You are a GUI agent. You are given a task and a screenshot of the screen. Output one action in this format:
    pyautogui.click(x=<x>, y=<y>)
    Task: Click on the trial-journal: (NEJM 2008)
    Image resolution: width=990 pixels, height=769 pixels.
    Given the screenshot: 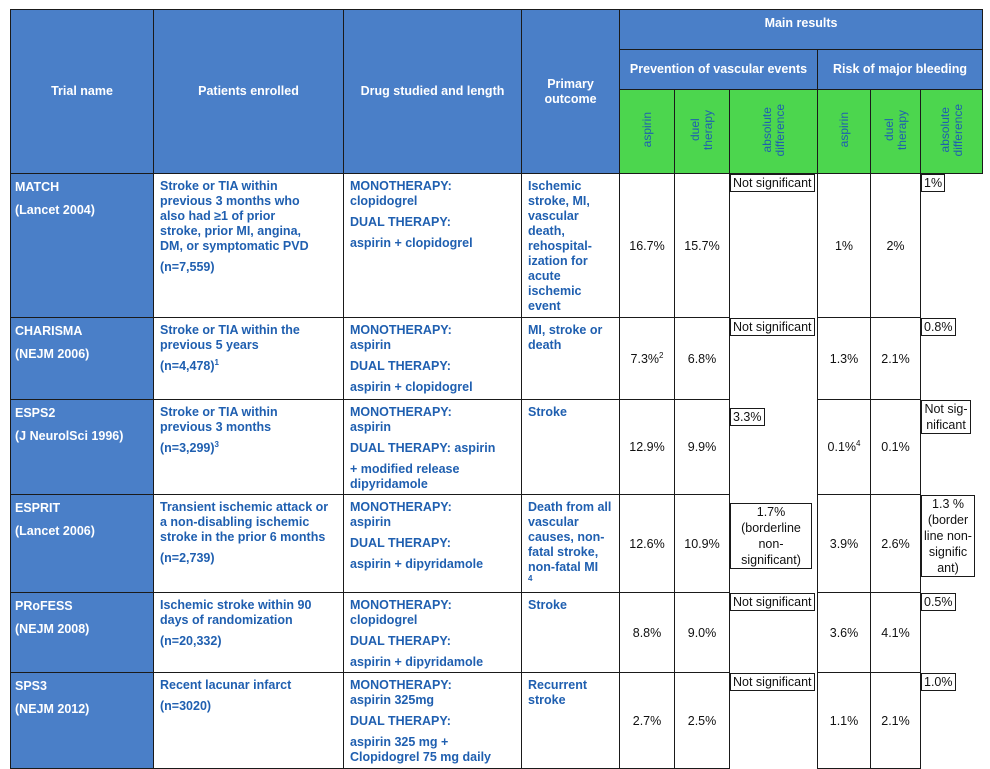 What is the action you would take?
    pyautogui.click(x=52, y=629)
    